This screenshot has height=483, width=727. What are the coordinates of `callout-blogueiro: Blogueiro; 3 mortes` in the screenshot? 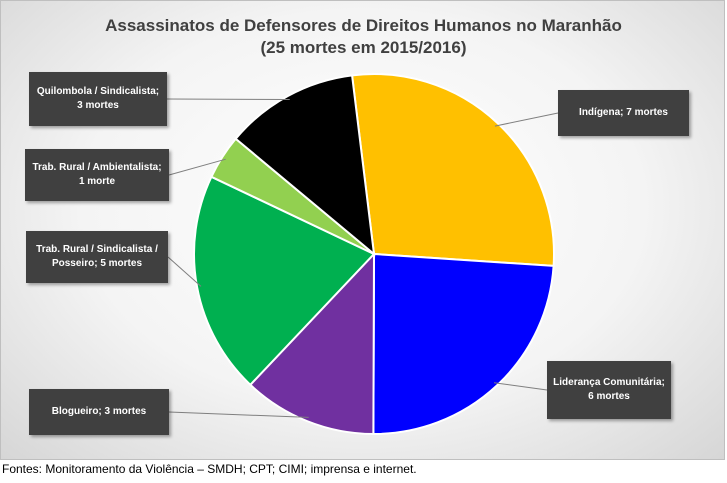 It's located at (99, 412).